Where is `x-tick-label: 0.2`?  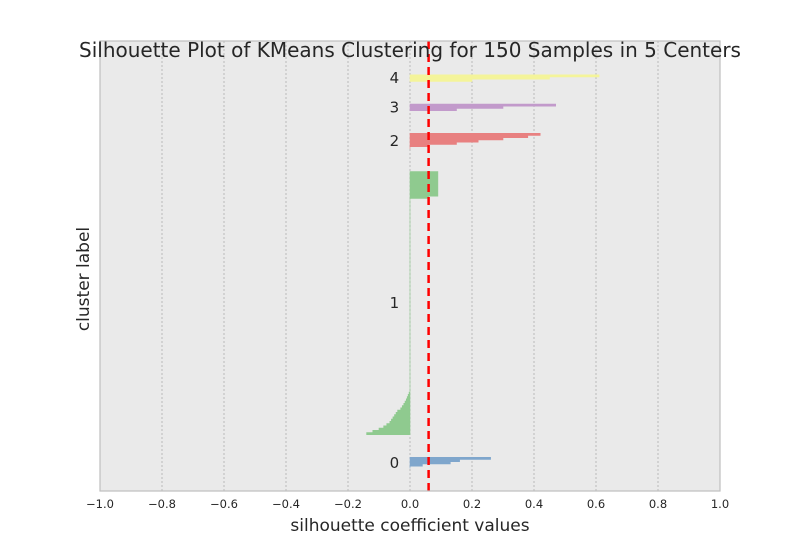
x-tick-label: 0.2 is located at coordinates (472, 504).